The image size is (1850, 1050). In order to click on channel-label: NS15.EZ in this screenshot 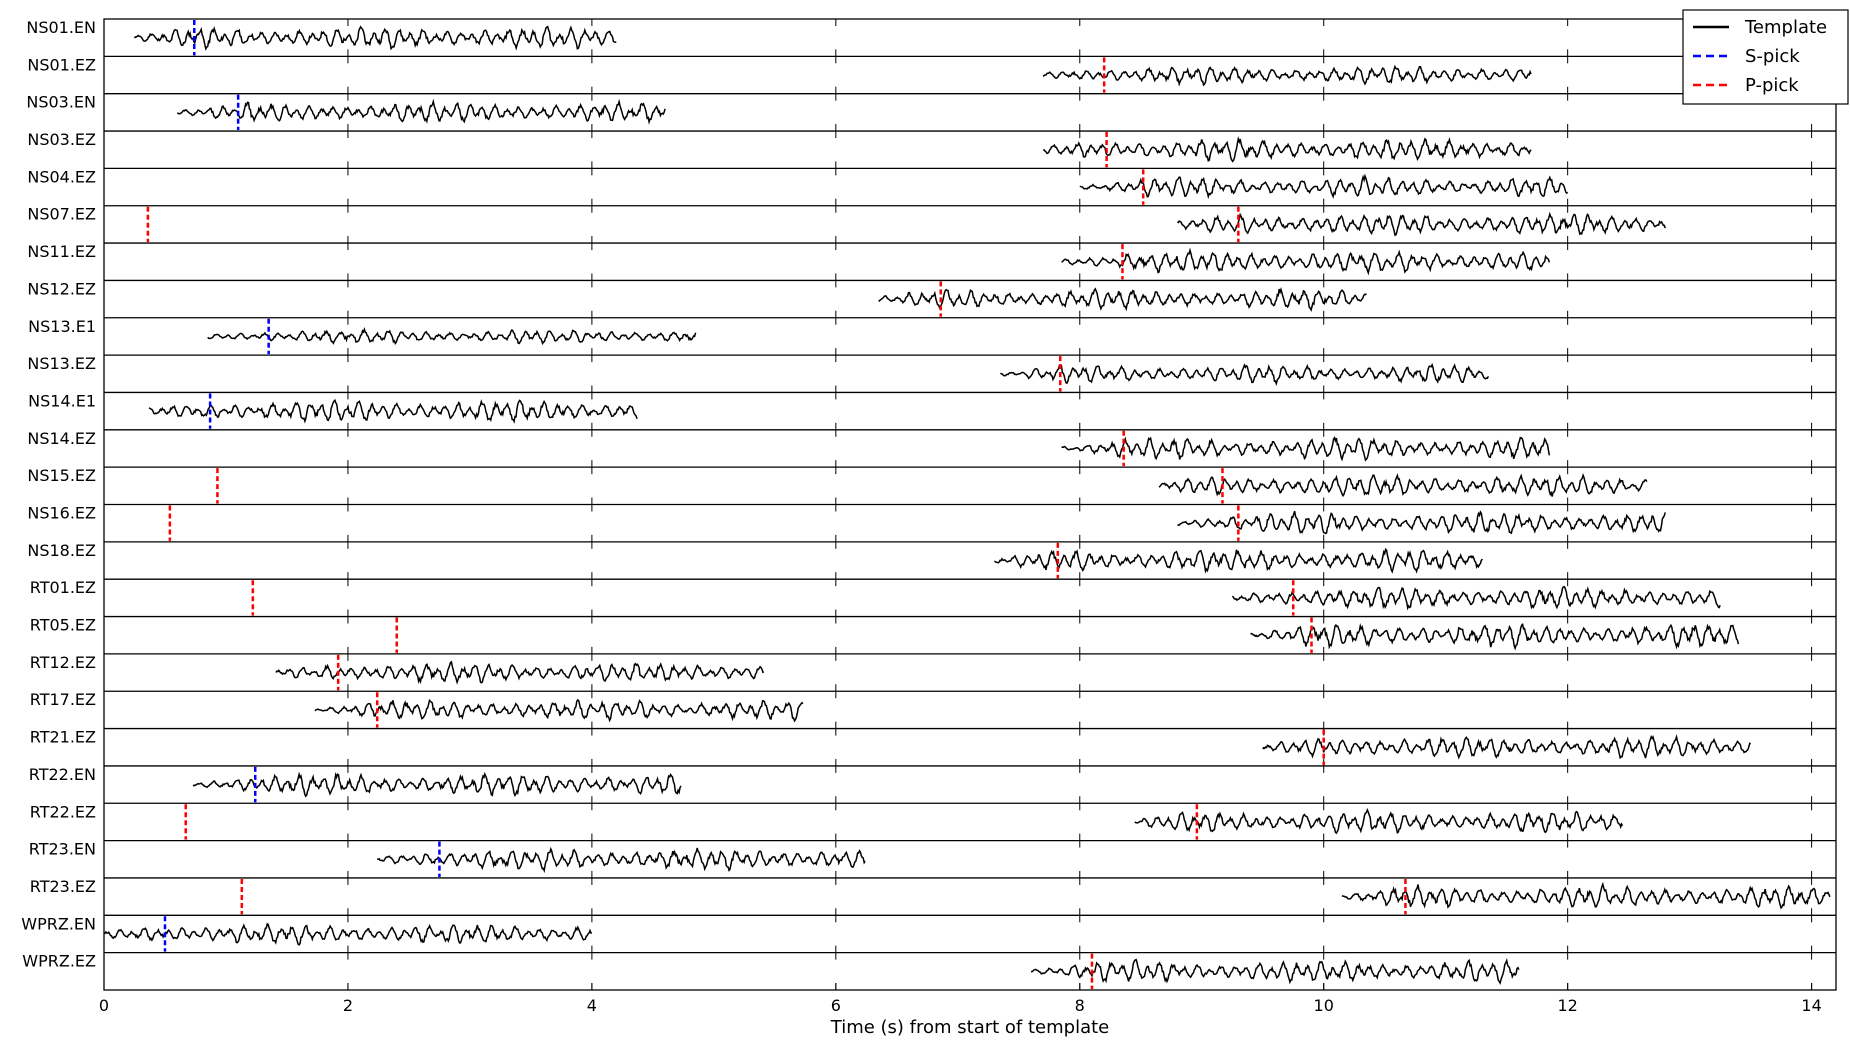, I will do `click(61, 475)`.